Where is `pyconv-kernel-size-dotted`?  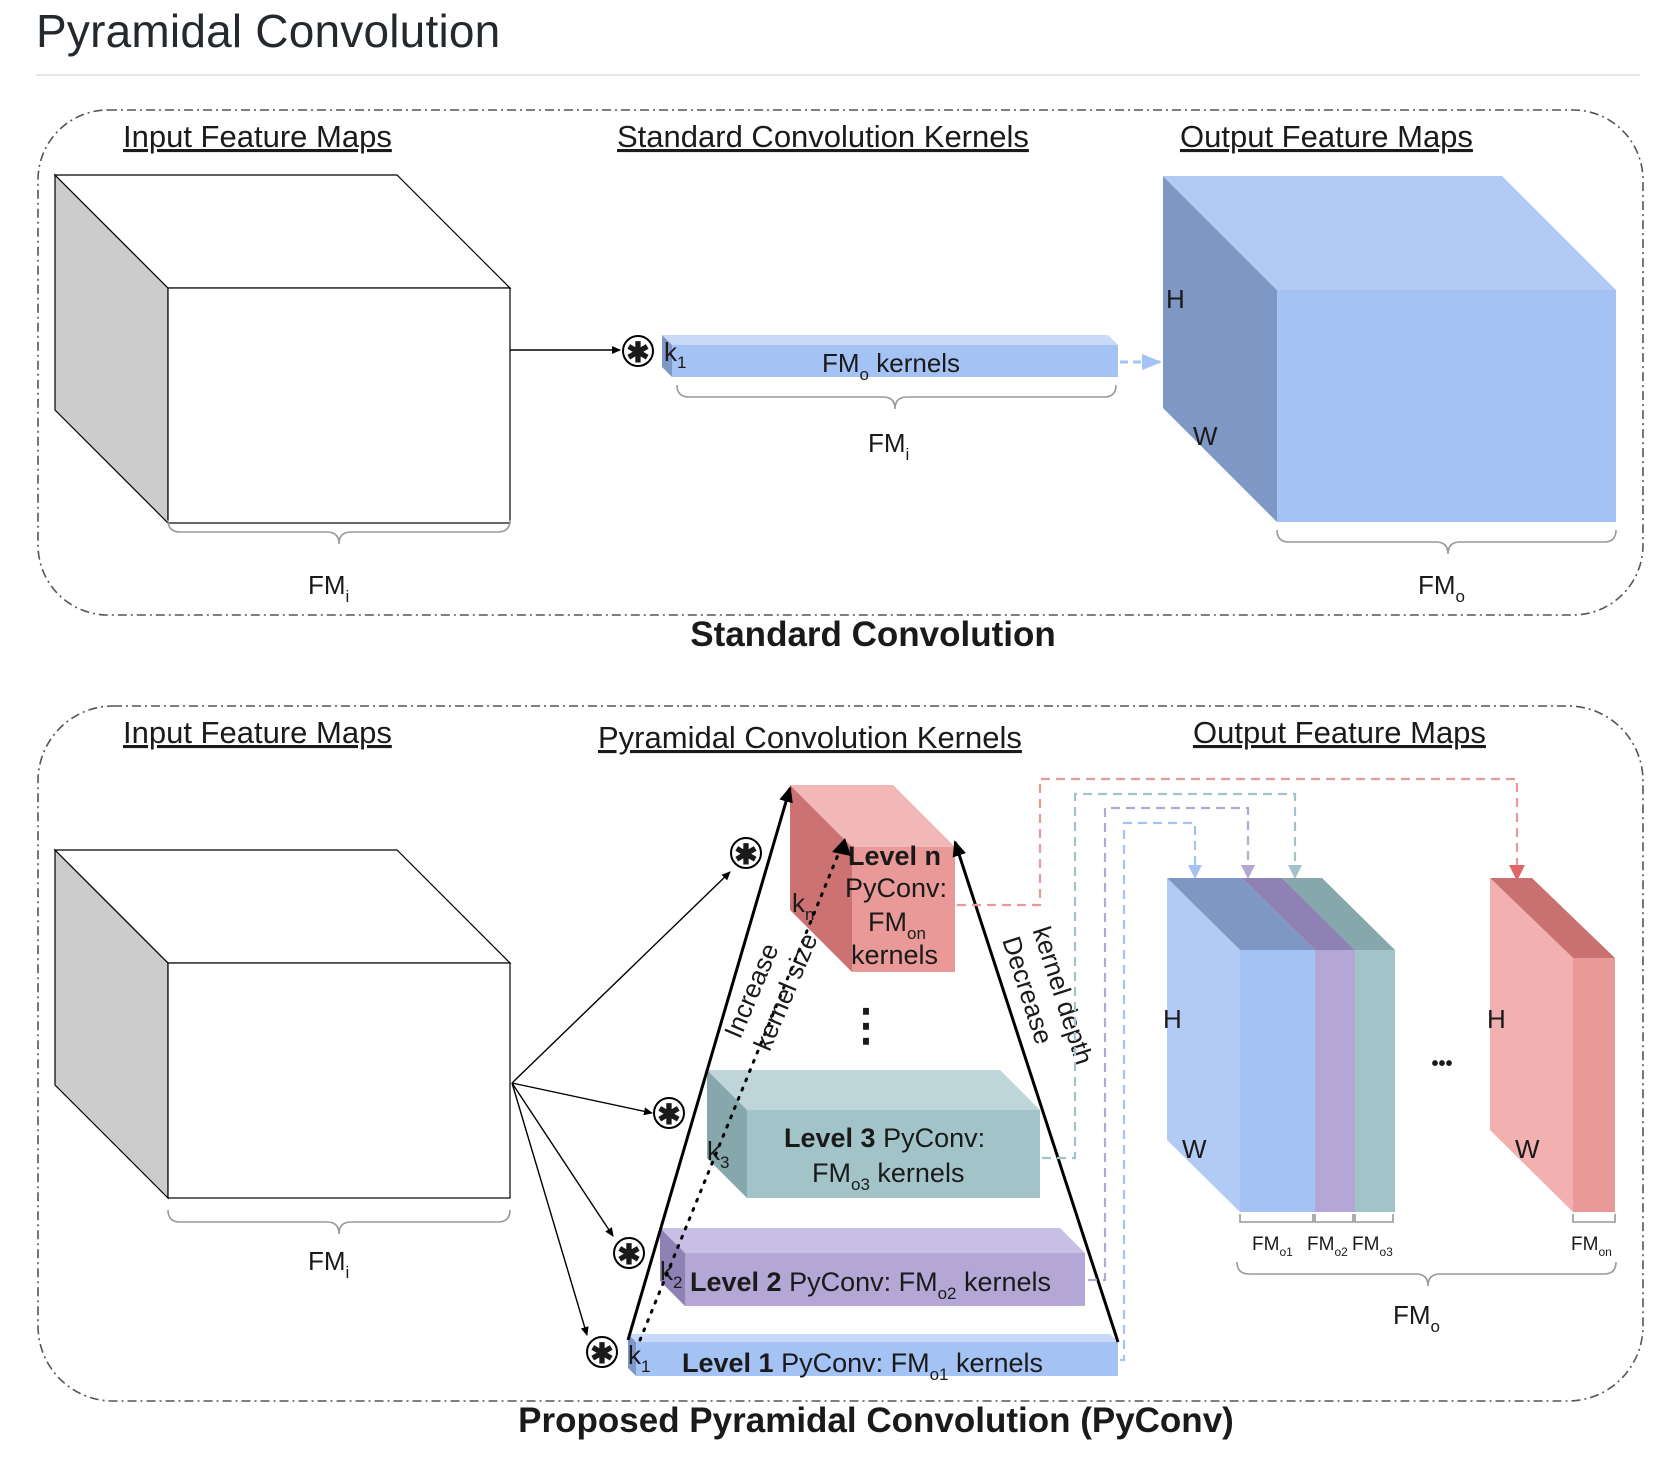 pyconv-kernel-size-dotted is located at coordinates (741, 1092).